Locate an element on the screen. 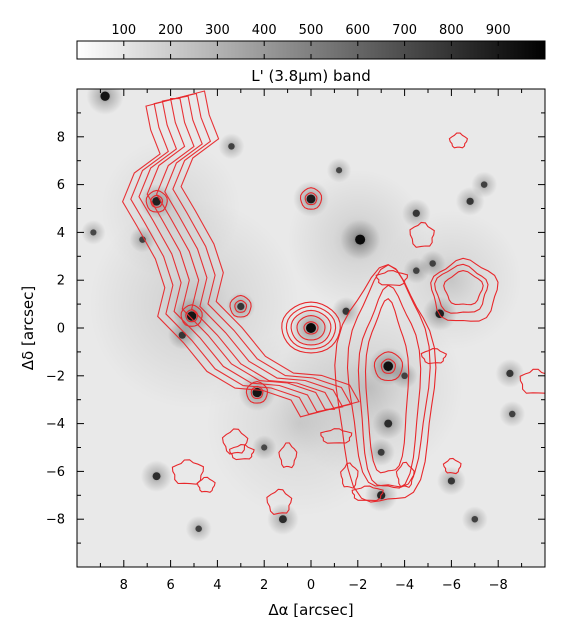 This screenshot has height=628, width=574. y-tick-label: −2 is located at coordinates (55, 376).